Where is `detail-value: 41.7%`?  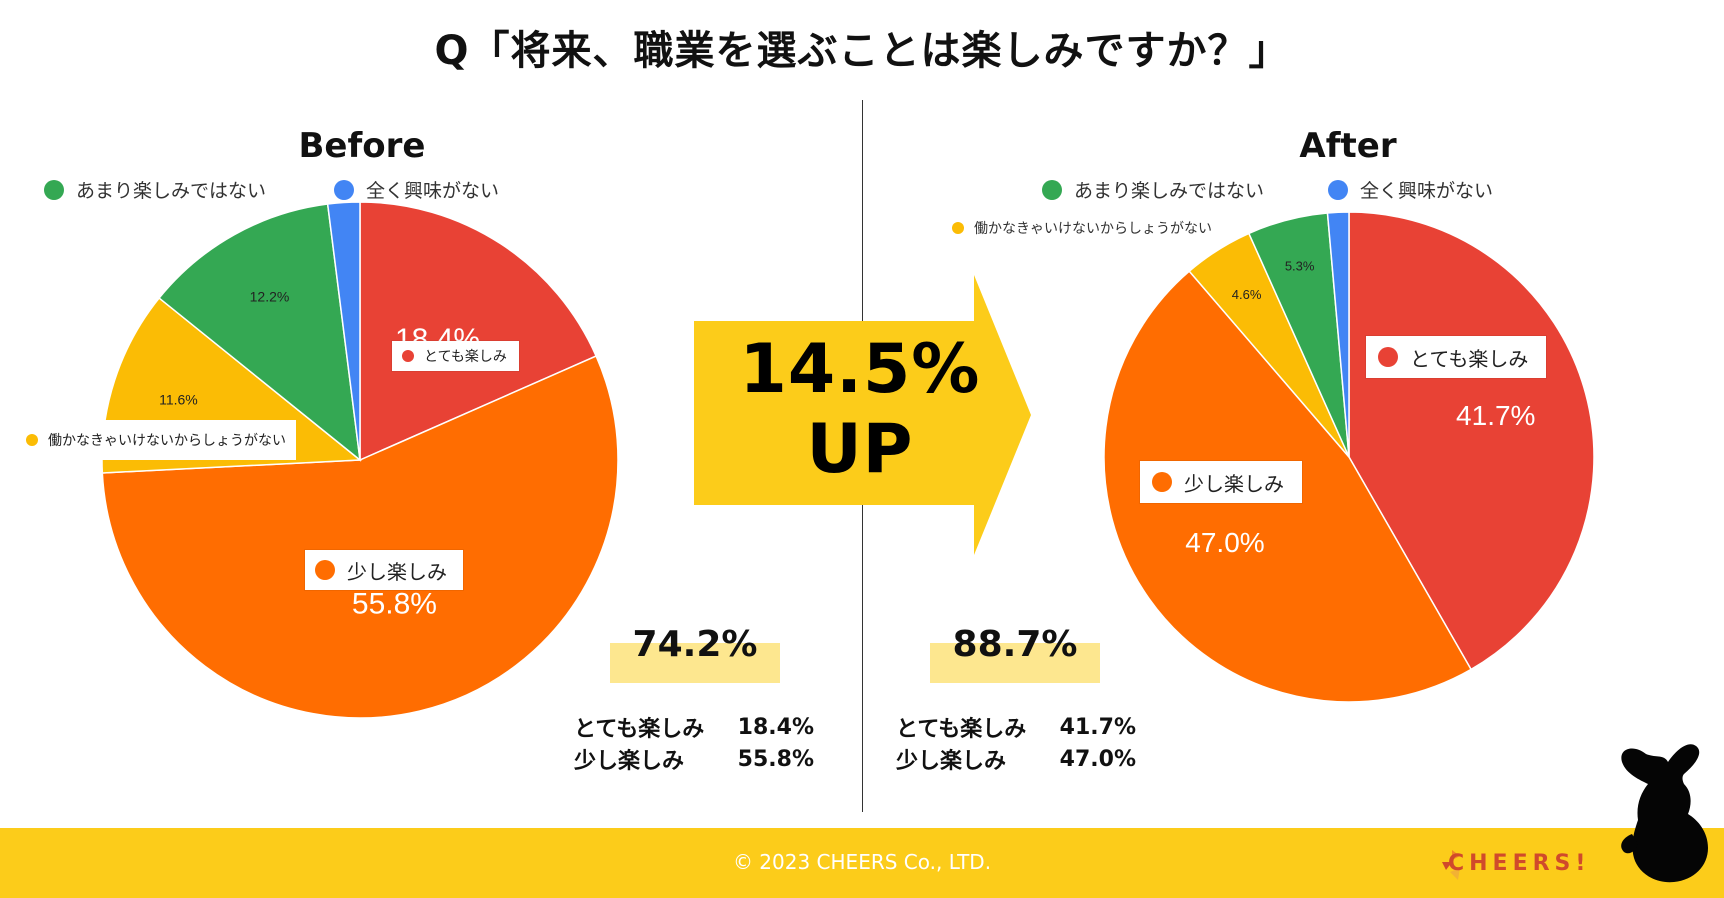
detail-value: 41.7% is located at coordinates (1097, 727).